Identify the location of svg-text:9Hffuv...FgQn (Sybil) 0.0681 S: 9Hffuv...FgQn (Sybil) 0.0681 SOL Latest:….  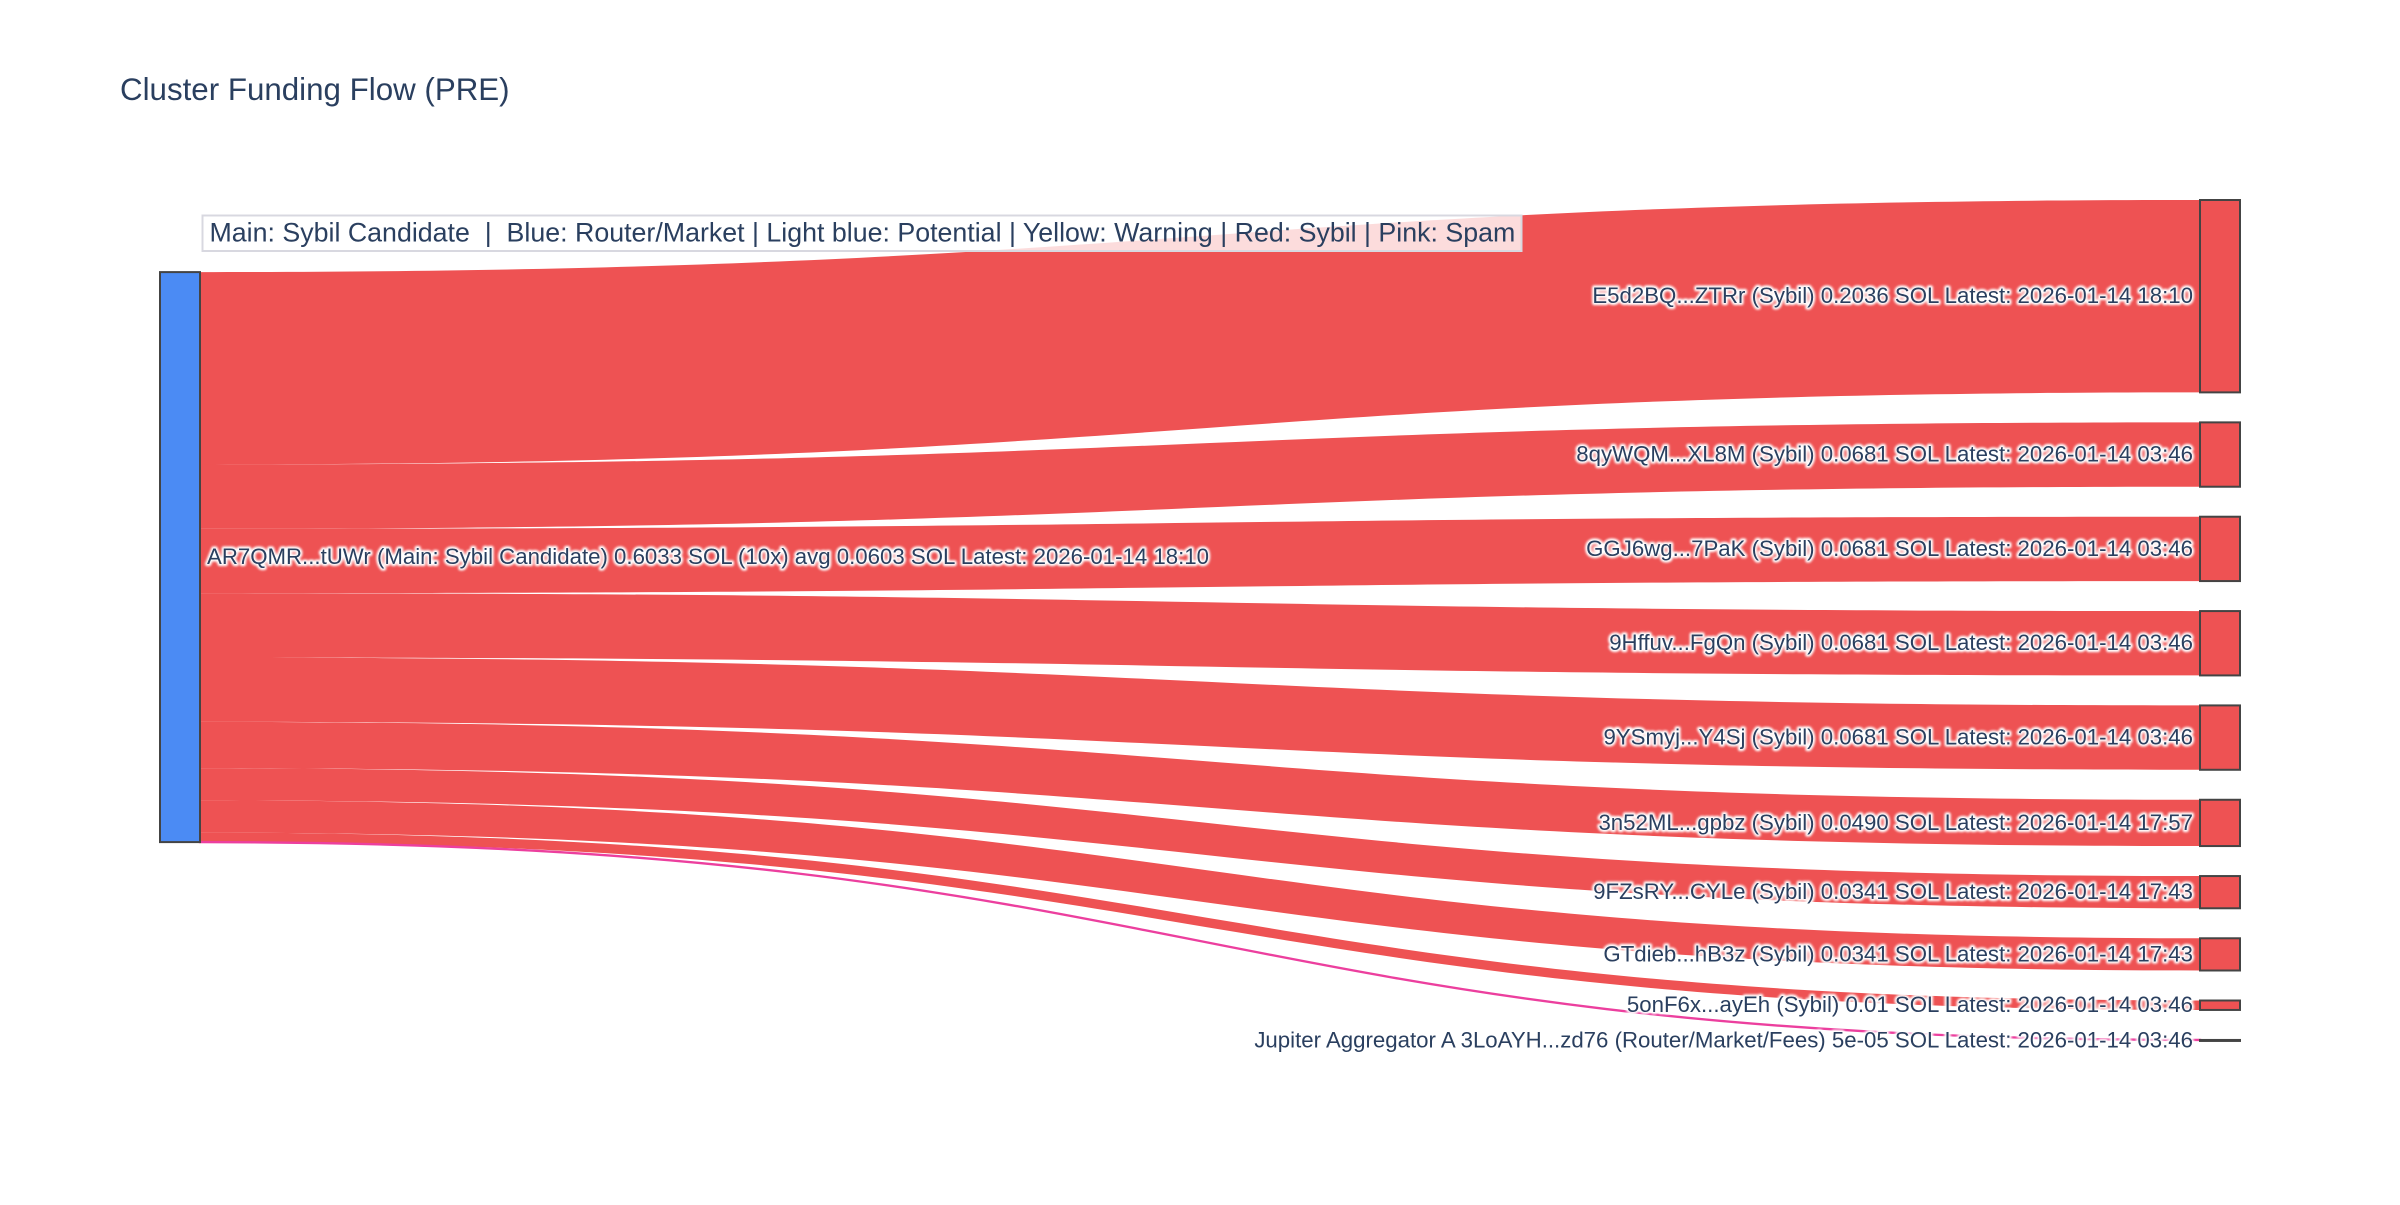
(1901, 642).